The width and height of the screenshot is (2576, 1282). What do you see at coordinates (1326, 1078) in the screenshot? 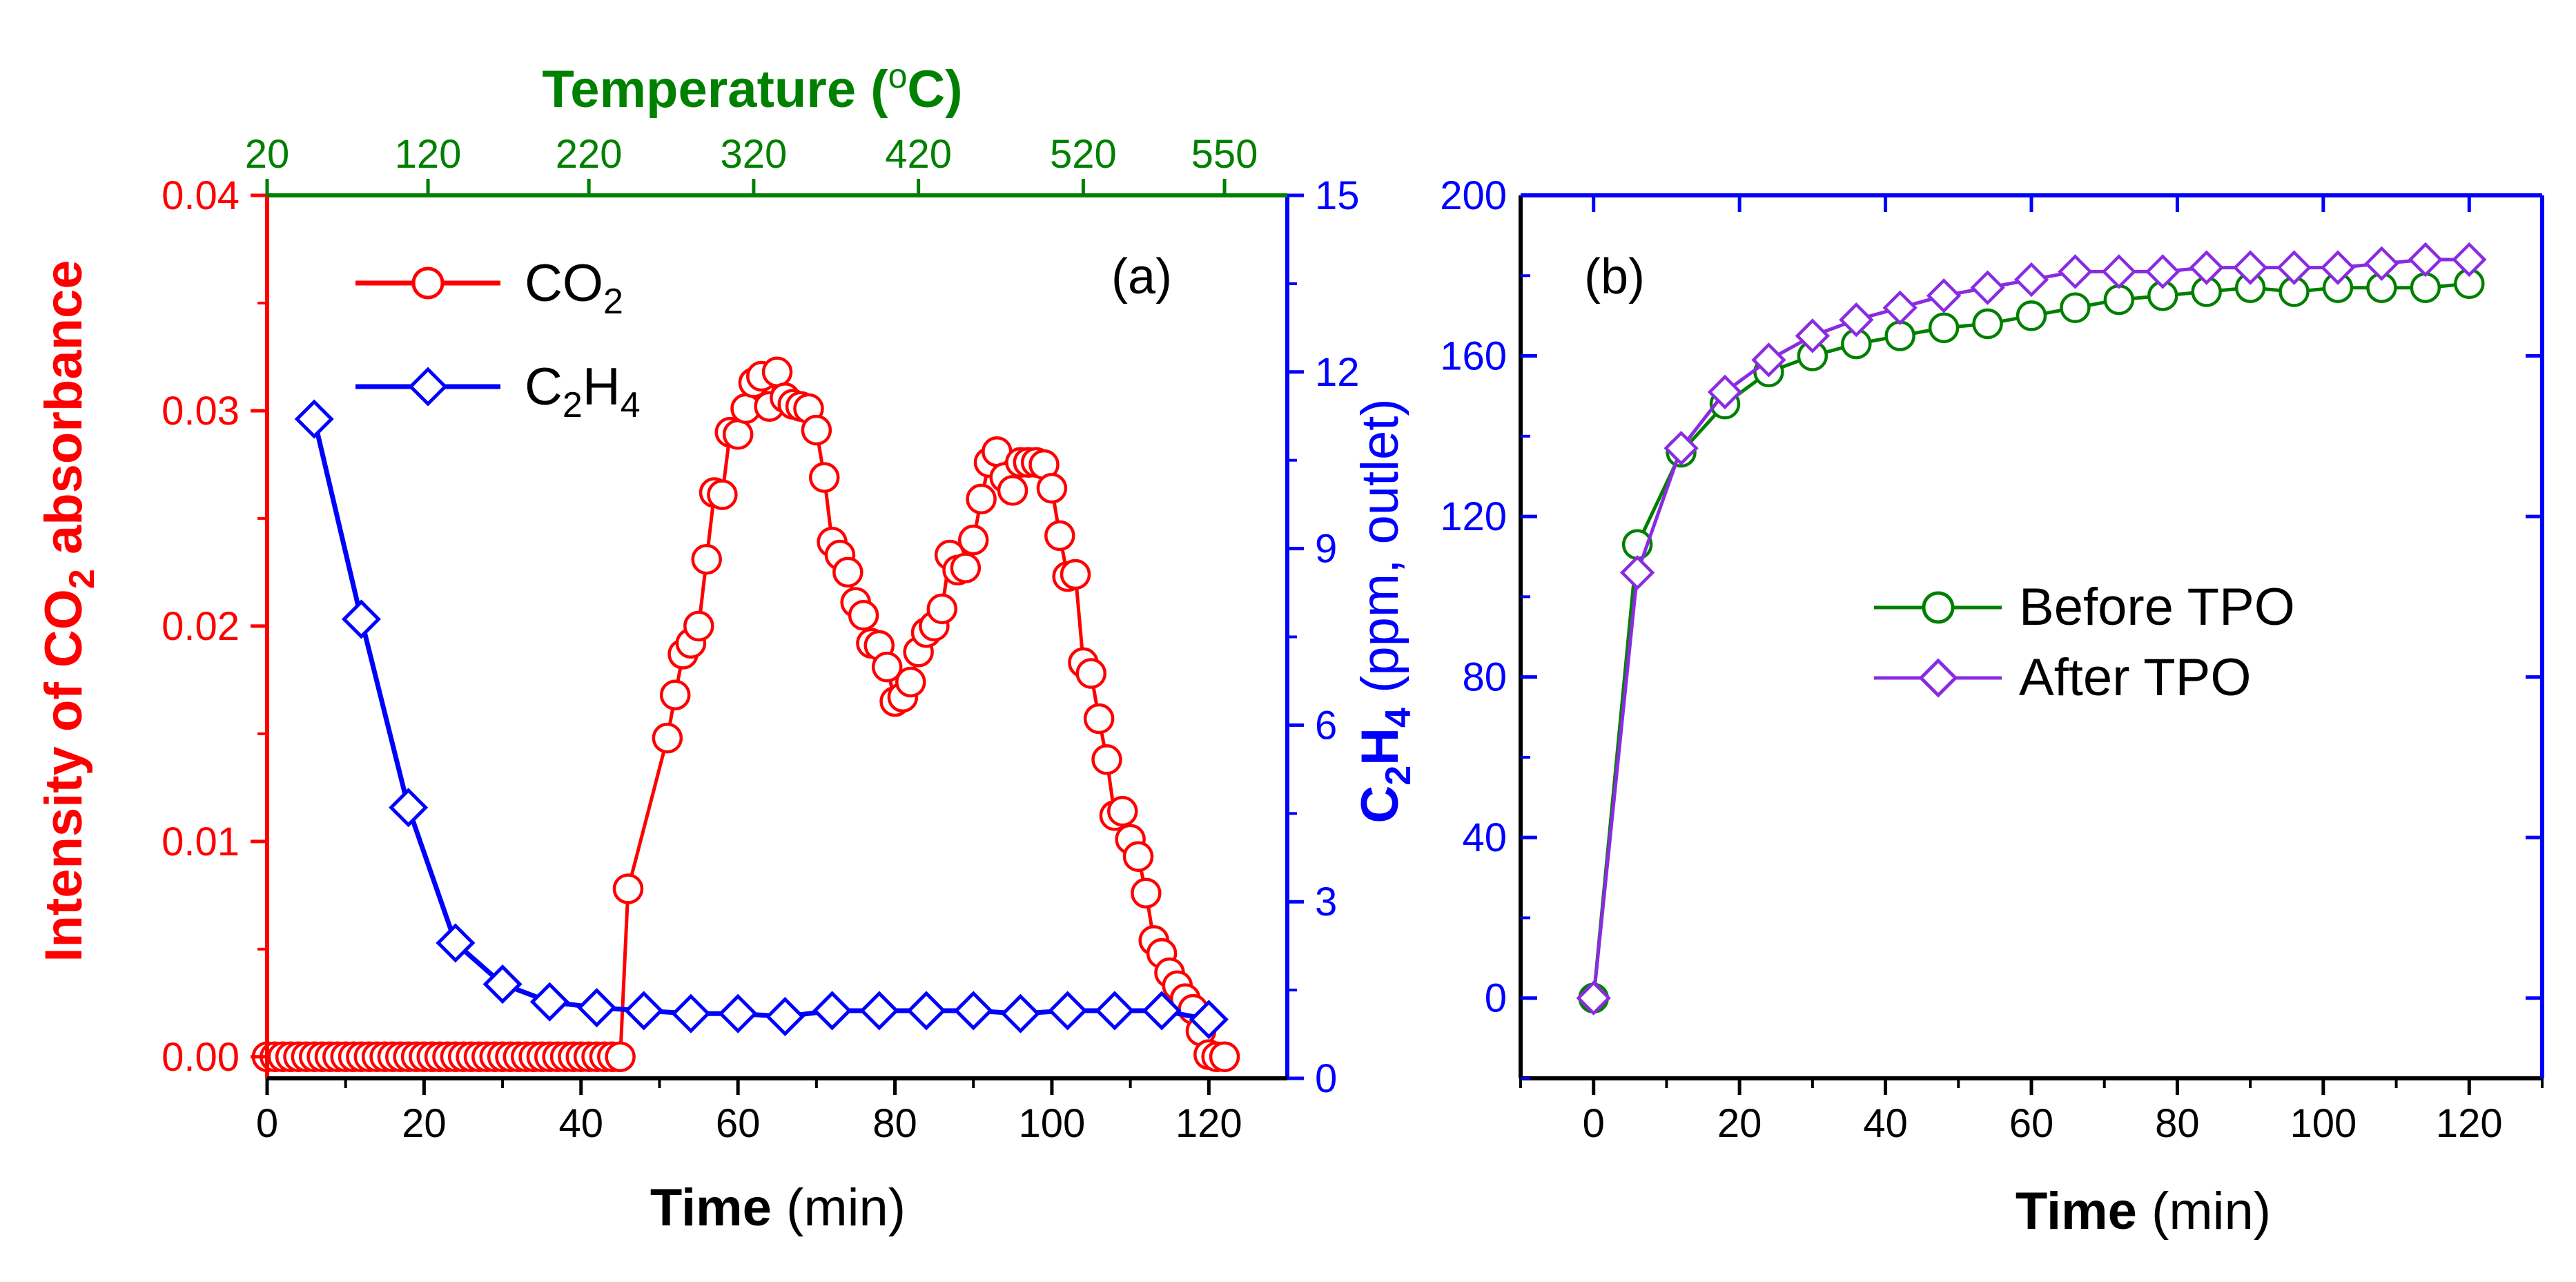
I see `c2h4-axis-tick-label: 0` at bounding box center [1326, 1078].